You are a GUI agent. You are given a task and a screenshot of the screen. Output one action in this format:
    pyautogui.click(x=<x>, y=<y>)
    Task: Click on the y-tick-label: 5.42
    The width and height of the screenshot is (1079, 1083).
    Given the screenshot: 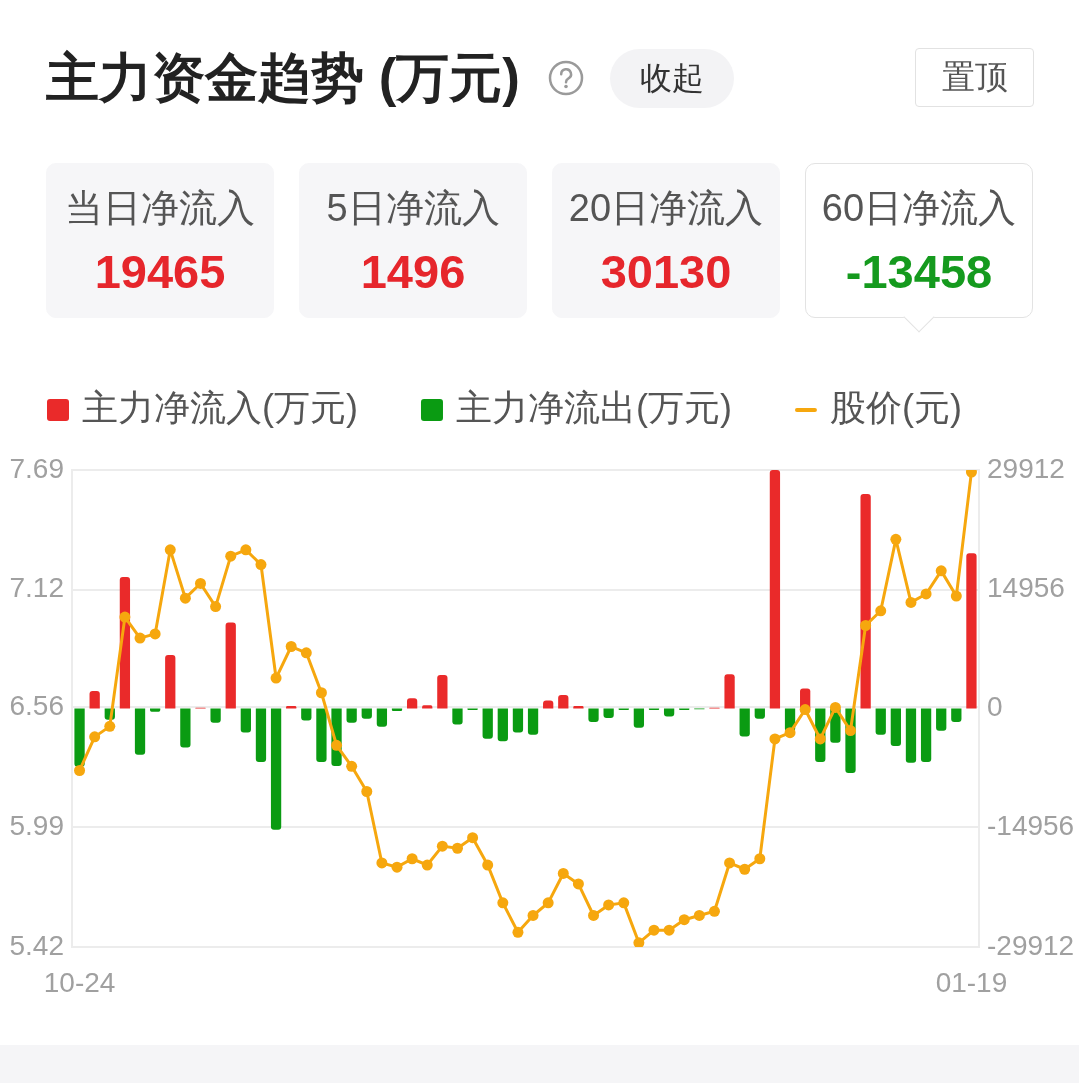 What is the action you would take?
    pyautogui.click(x=36, y=945)
    